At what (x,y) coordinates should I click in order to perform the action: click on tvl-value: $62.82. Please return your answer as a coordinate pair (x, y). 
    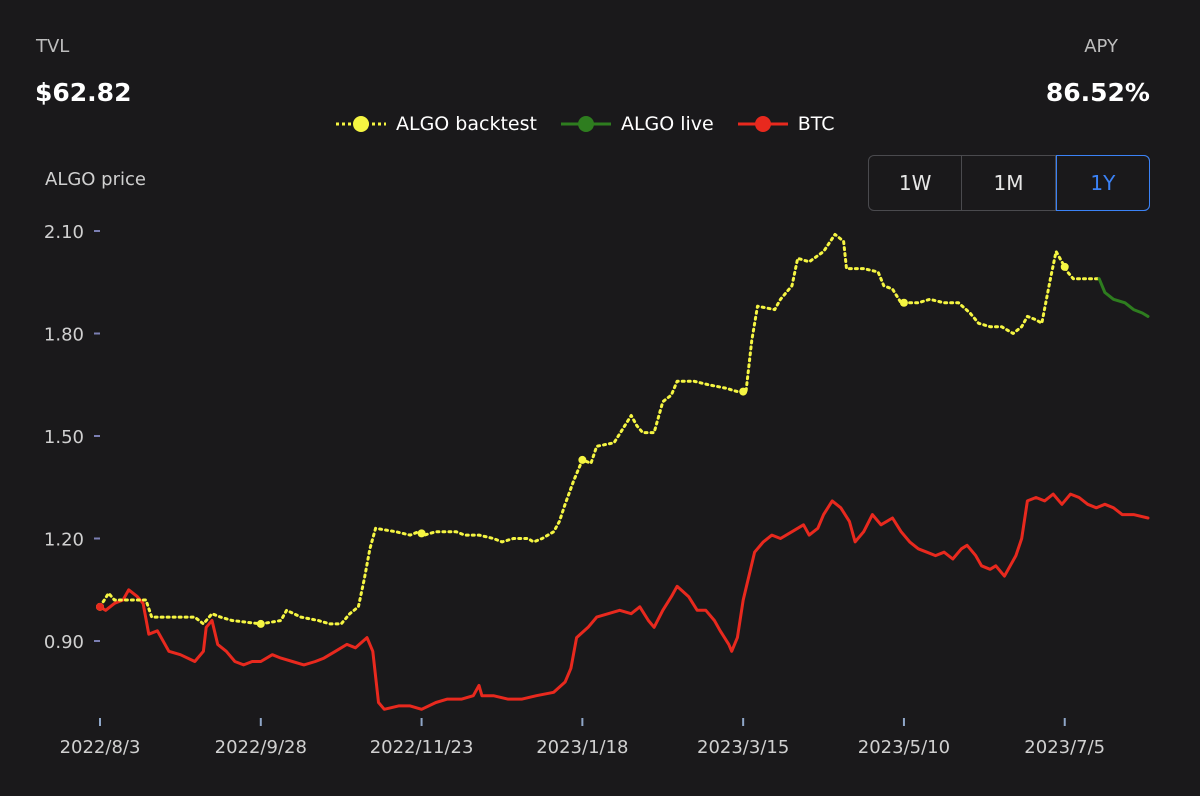
    Looking at the image, I should click on (83, 92).